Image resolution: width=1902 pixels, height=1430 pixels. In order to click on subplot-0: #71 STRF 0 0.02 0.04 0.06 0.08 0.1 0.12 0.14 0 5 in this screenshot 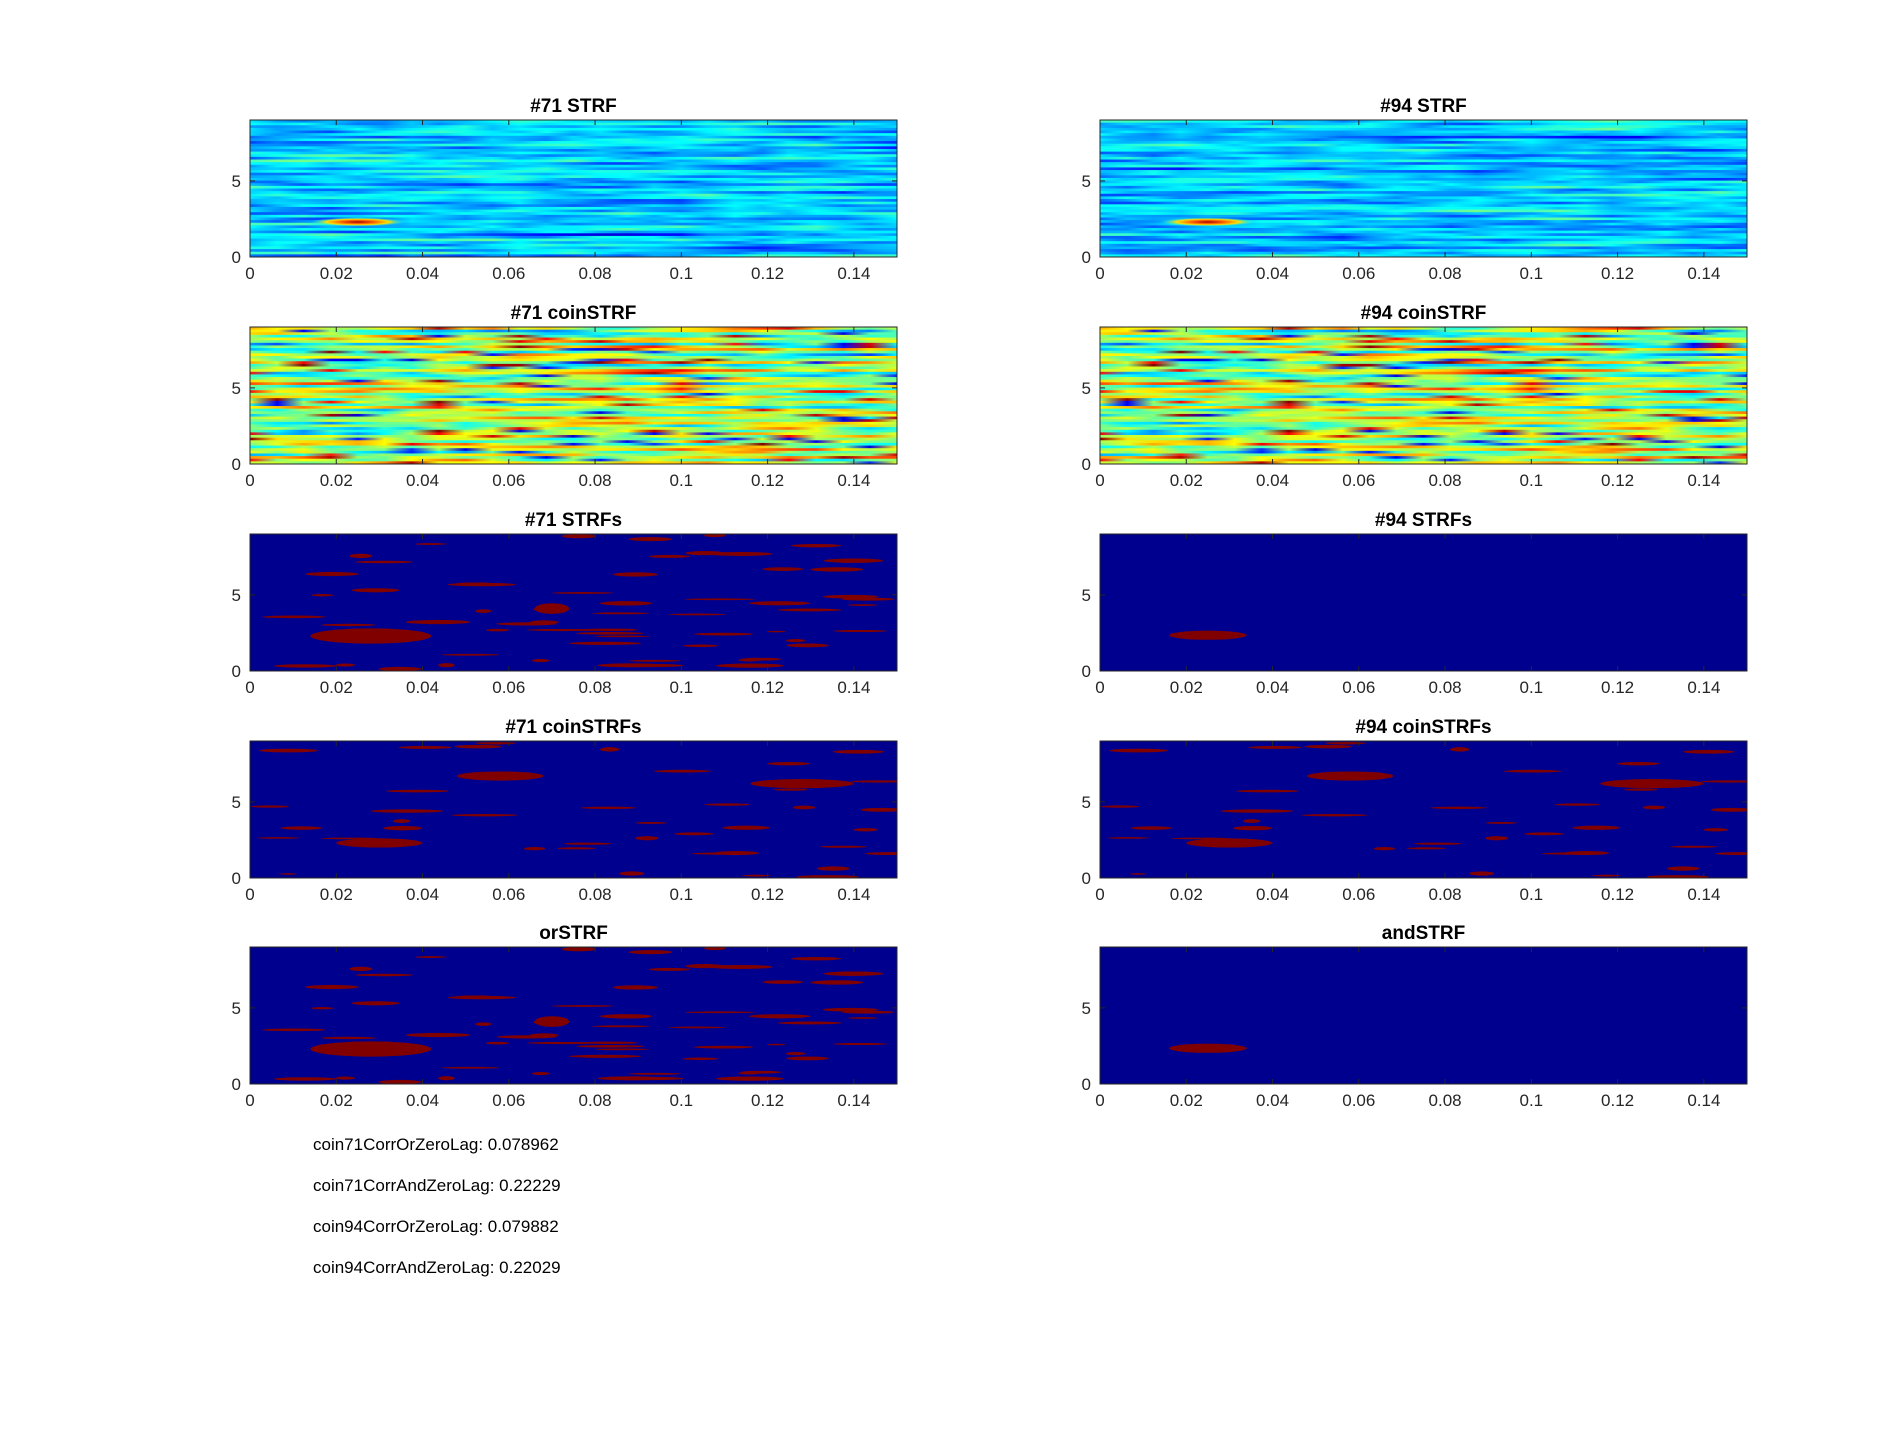, I will do `click(565, 189)`.